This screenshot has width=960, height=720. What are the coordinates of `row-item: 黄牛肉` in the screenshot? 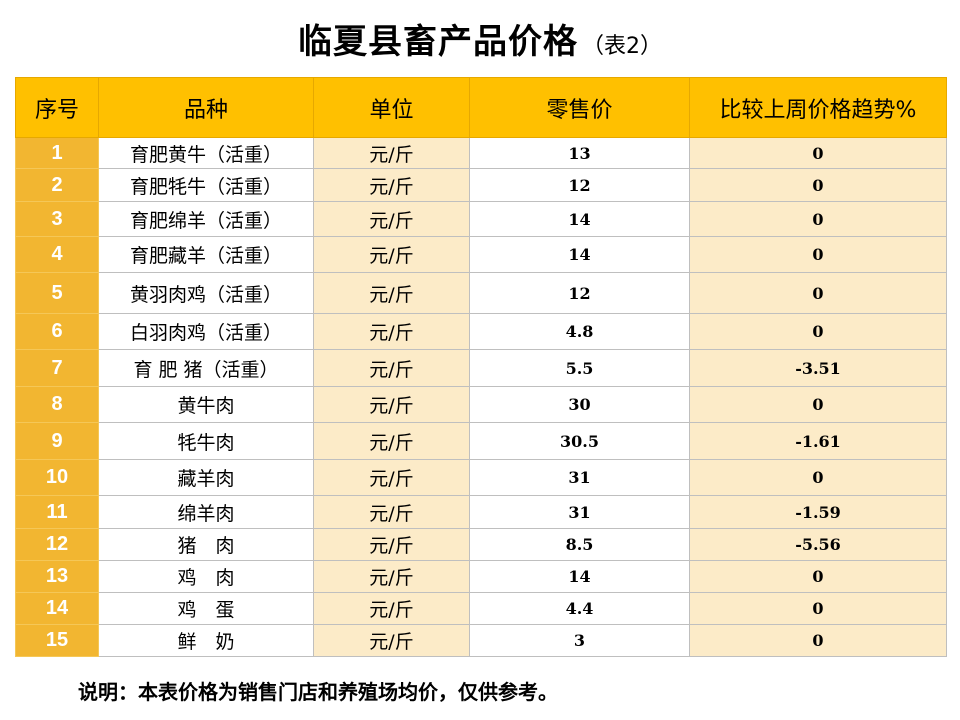 It's located at (206, 404).